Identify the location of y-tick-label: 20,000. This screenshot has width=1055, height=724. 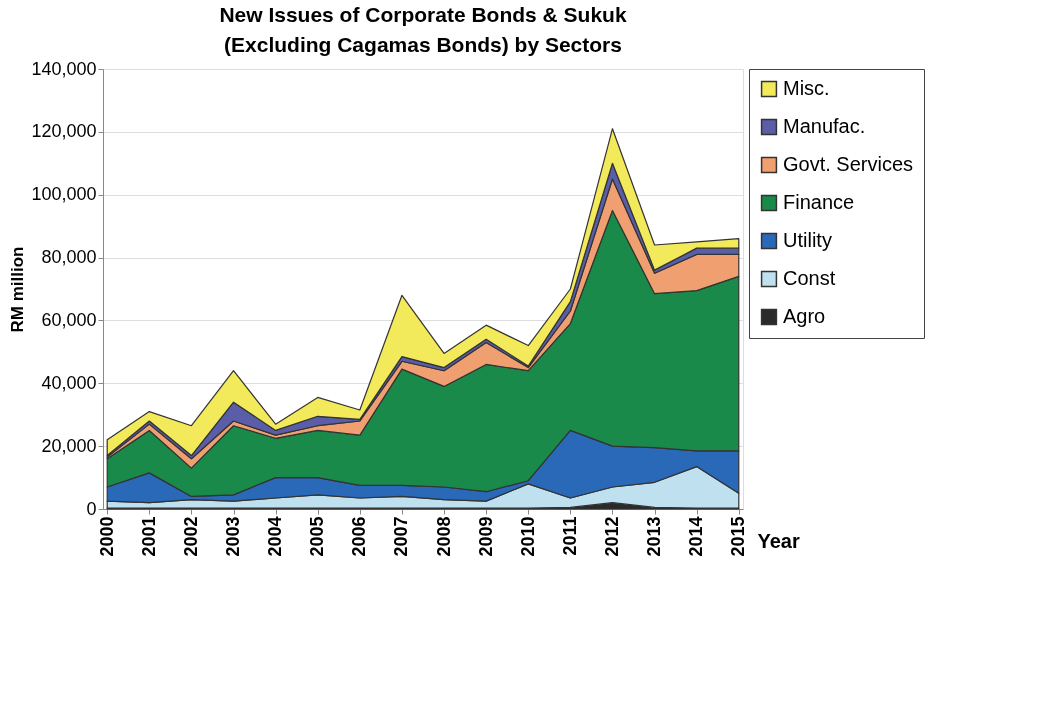
(69, 445).